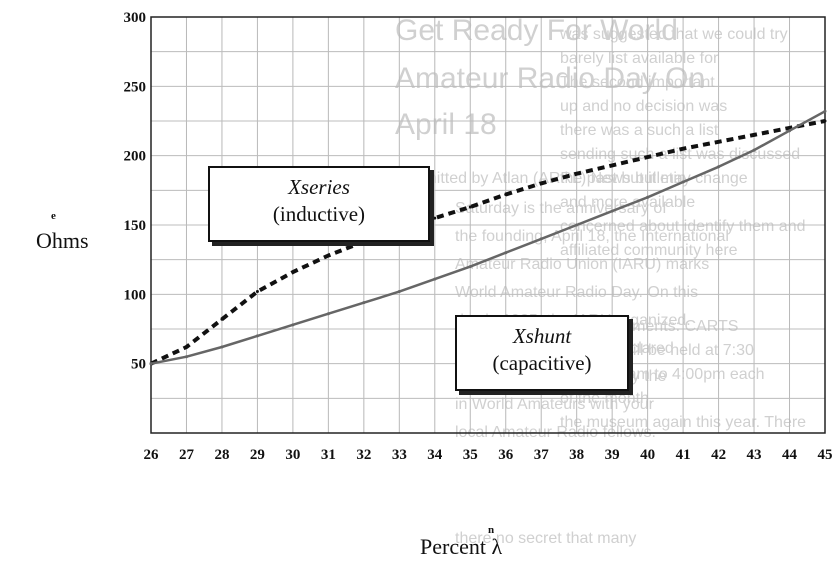 Image resolution: width=833 pixels, height=562 pixels. I want to click on xshunt-annotation: Xshunt (capacitive), so click(542, 353).